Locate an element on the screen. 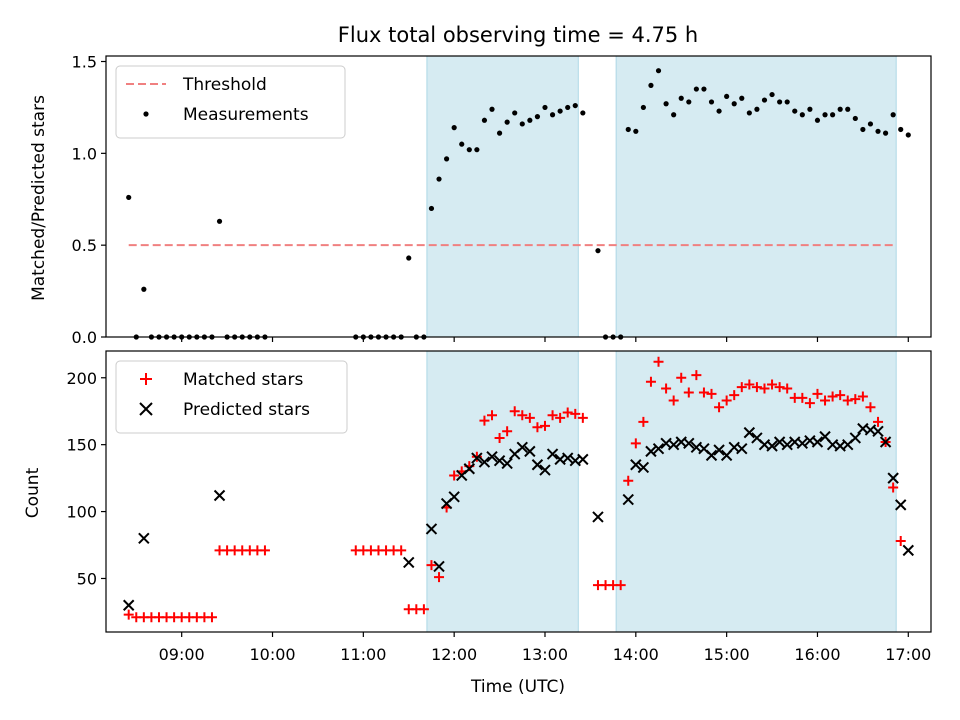 Image resolution: width=960 pixels, height=720 pixels. y-tick-label: 0.0 is located at coordinates (84, 337).